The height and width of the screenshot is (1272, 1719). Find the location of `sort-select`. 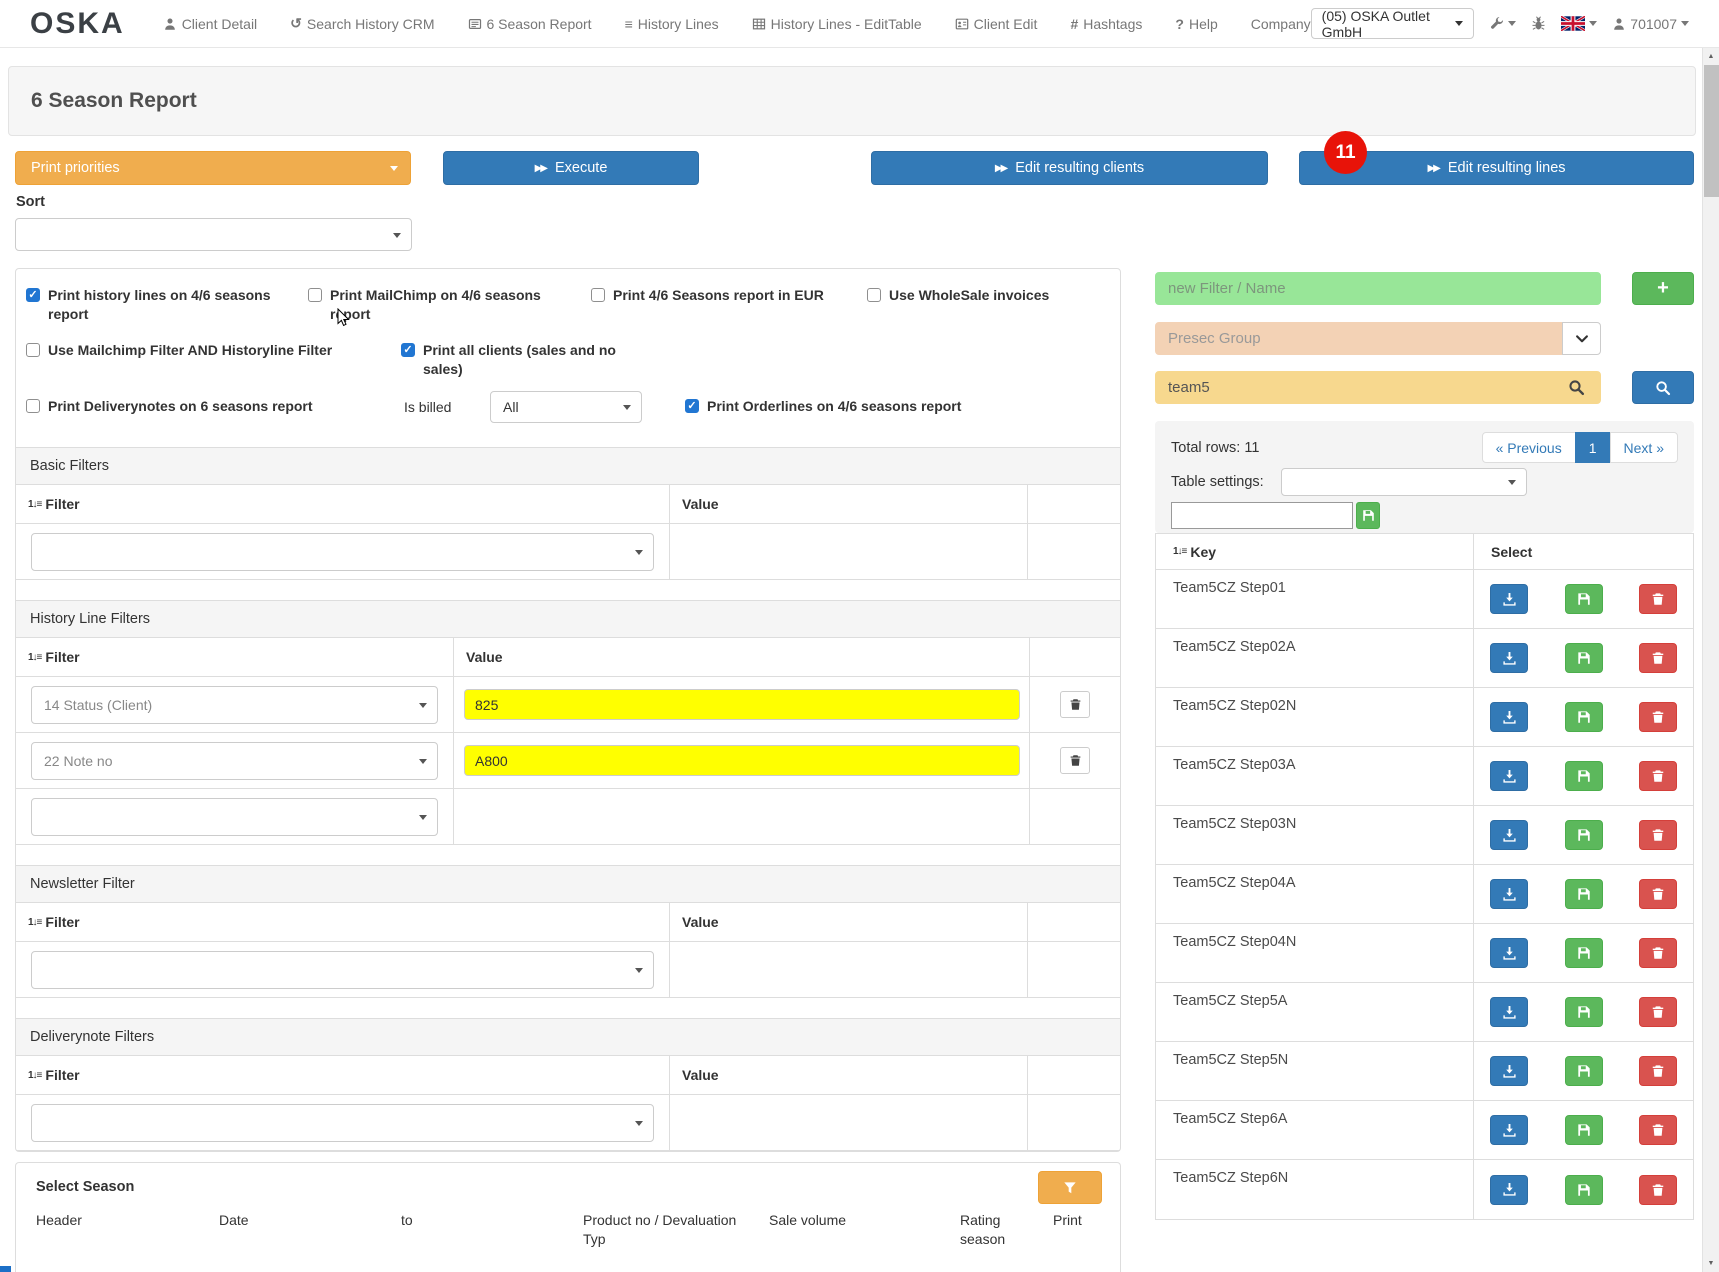

sort-select is located at coordinates (213, 234).